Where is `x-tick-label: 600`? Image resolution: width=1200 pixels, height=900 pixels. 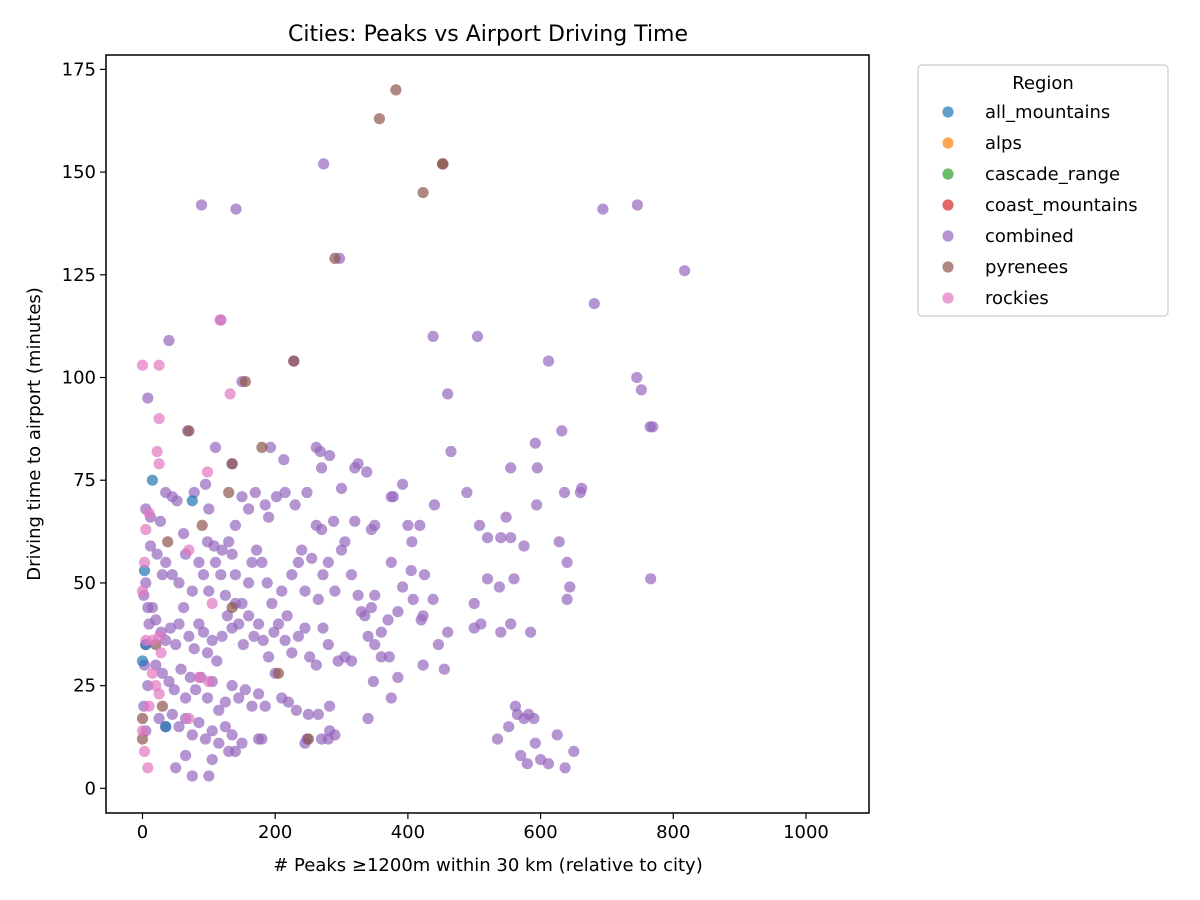
x-tick-label: 600 is located at coordinates (540, 832).